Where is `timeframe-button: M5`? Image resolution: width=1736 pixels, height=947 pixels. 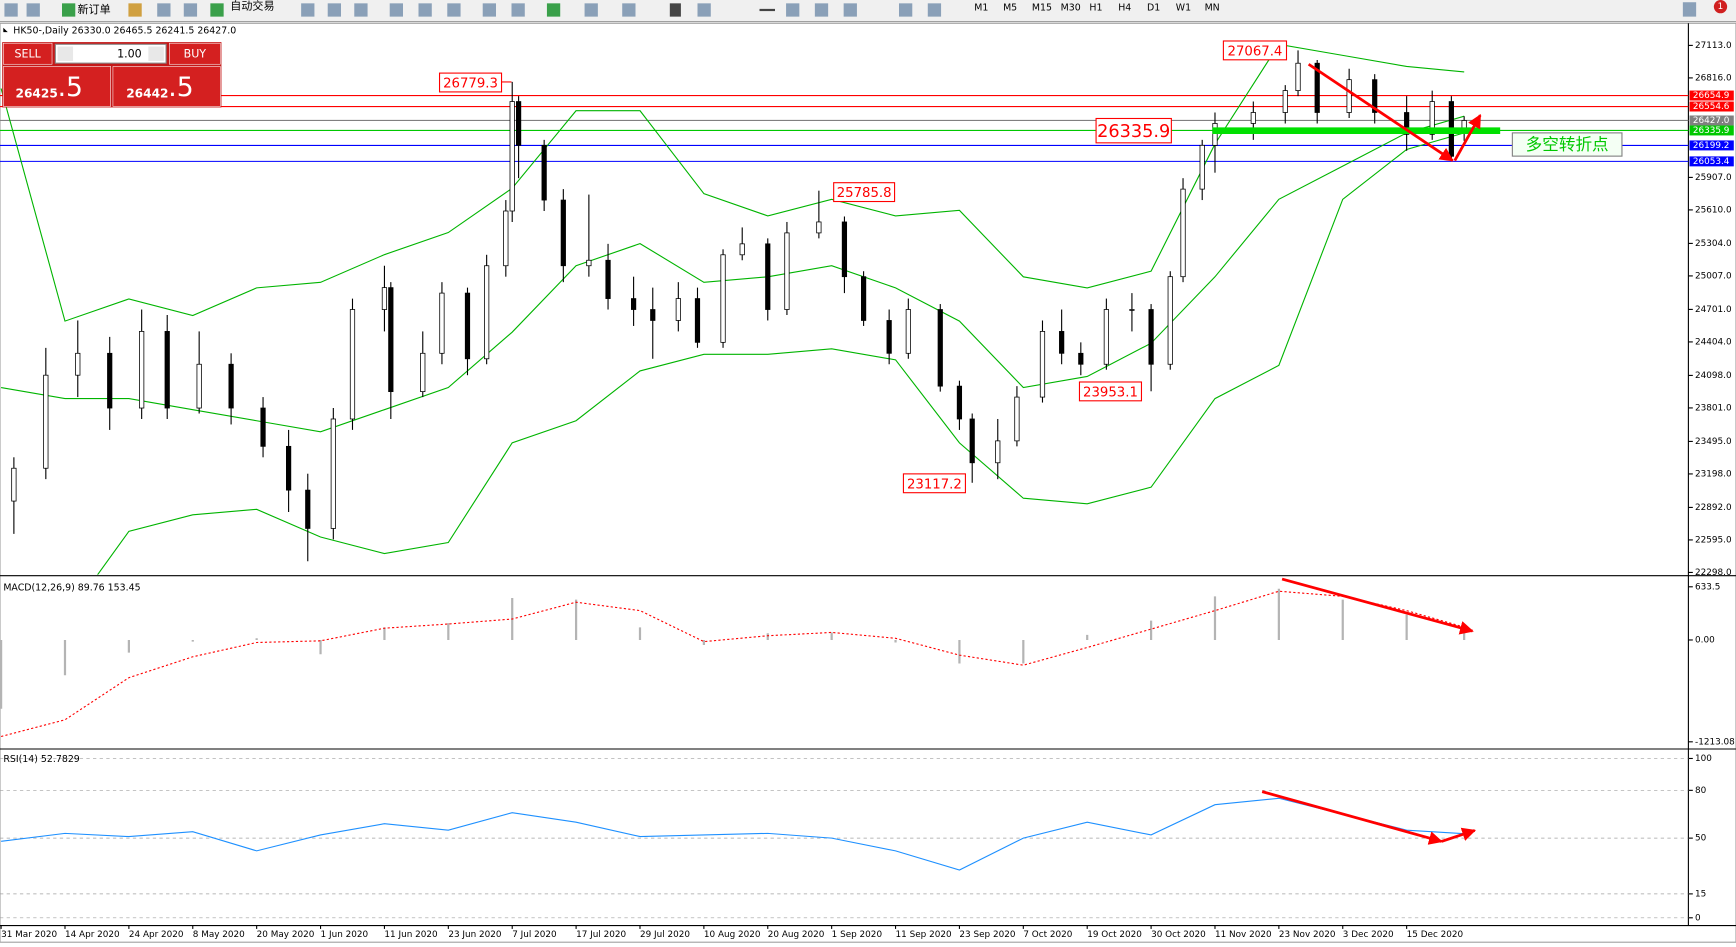 timeframe-button: M5 is located at coordinates (1010, 7).